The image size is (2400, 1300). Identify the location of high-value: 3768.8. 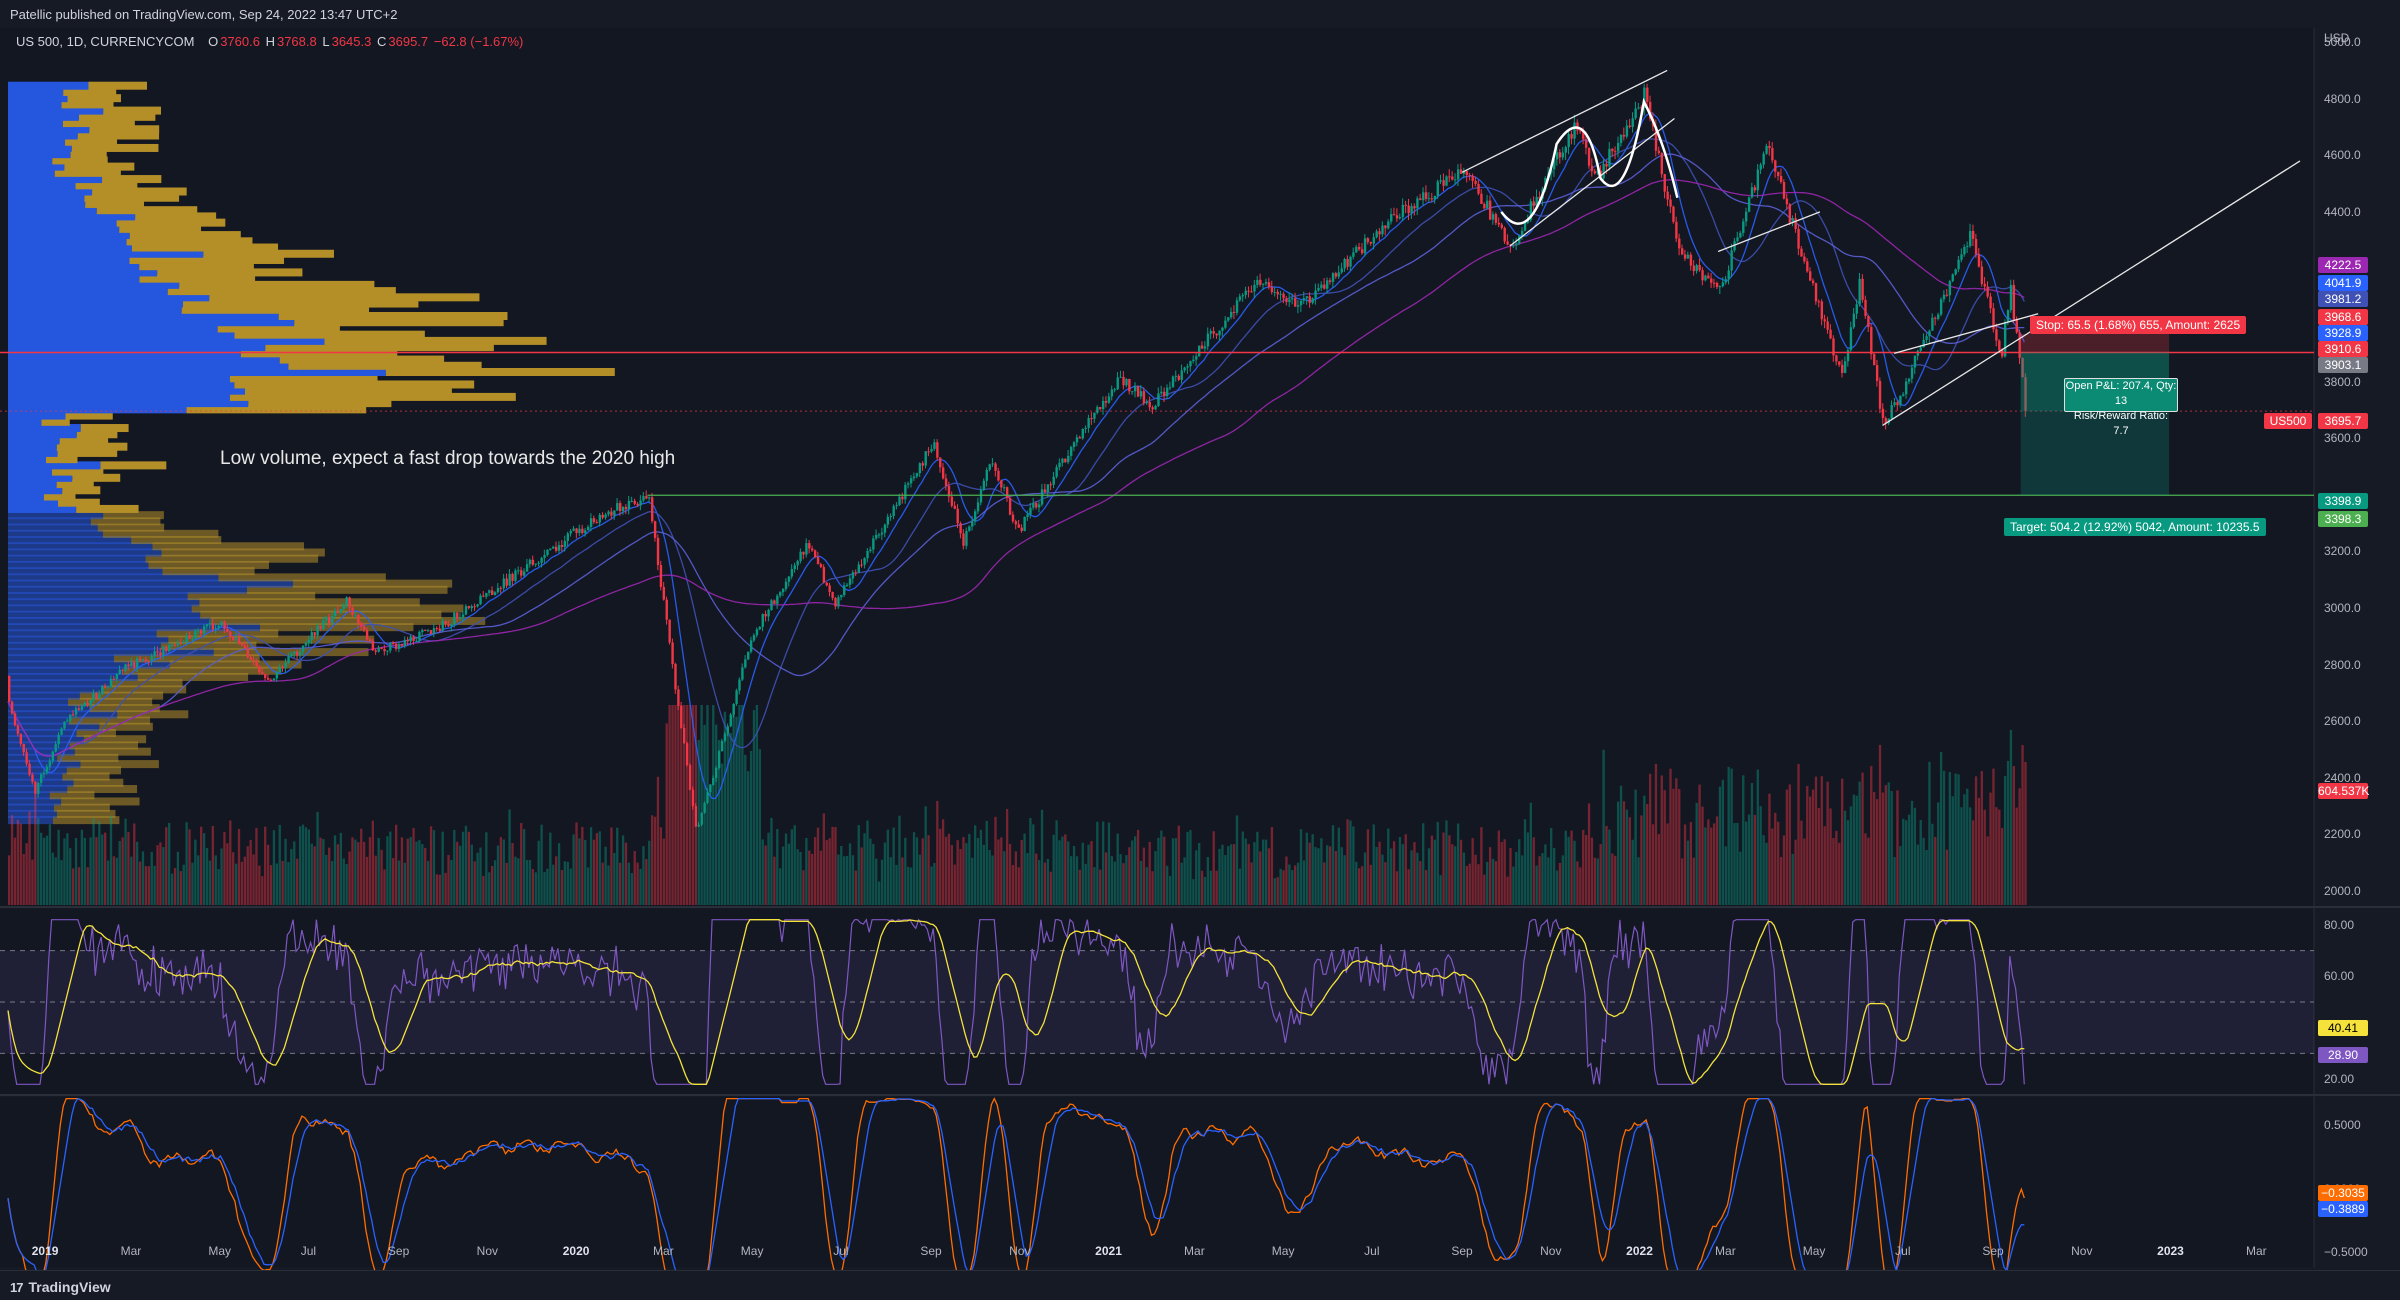
(296, 41).